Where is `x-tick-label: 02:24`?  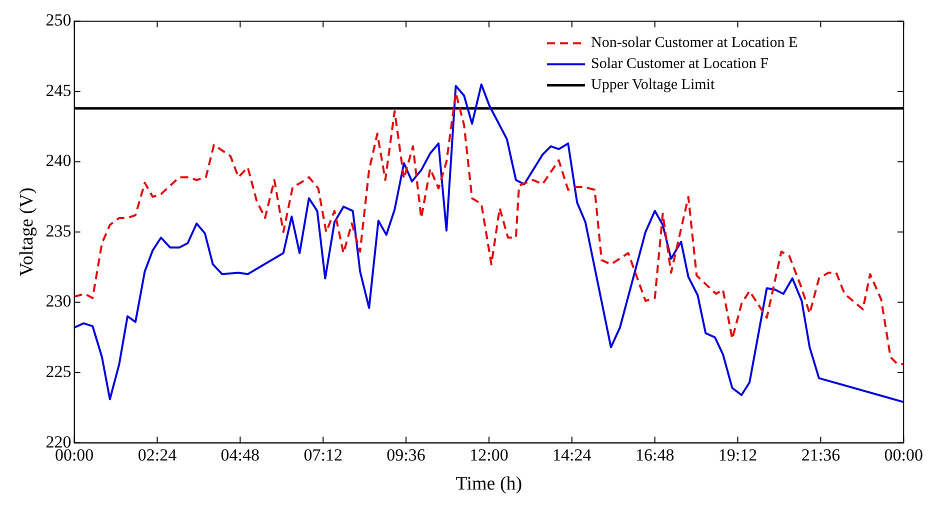
x-tick-label: 02:24 is located at coordinates (158, 454).